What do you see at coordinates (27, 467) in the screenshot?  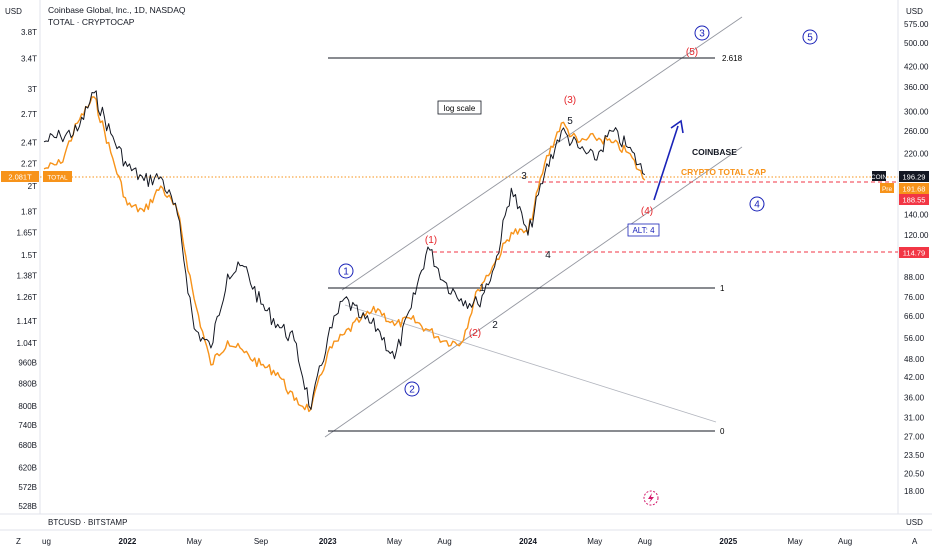 I see `left-axis-tick: 620B` at bounding box center [27, 467].